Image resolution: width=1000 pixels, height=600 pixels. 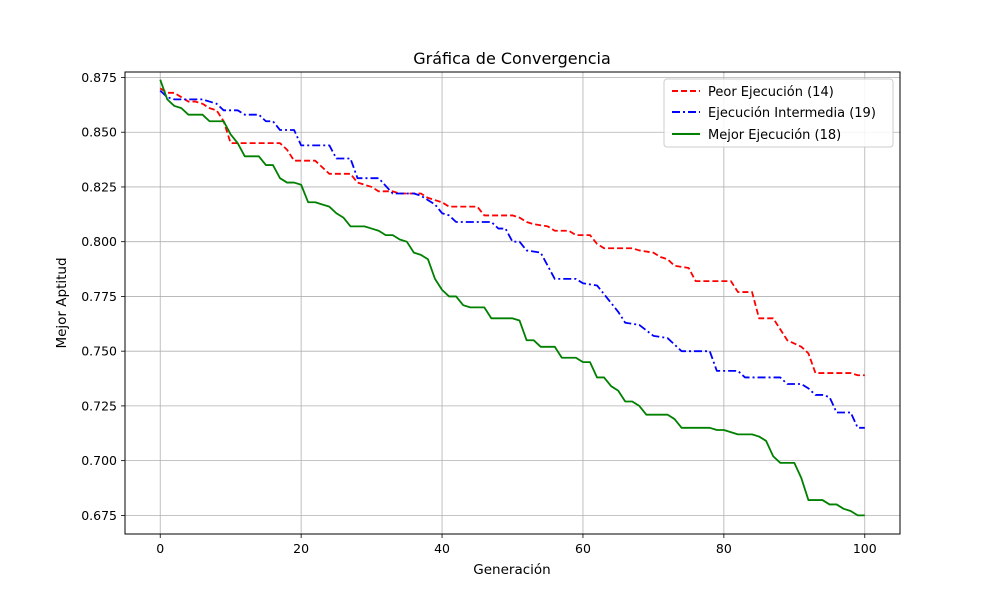 What do you see at coordinates (99, 241) in the screenshot?
I see `y-tick-label: 0.800` at bounding box center [99, 241].